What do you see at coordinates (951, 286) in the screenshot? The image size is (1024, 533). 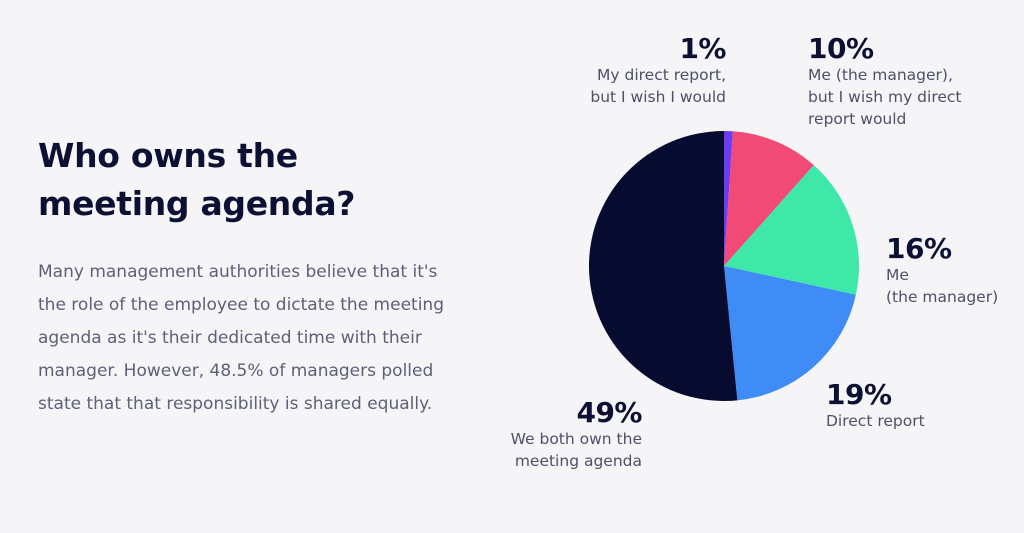 I see `slice-text-3: Me (the manager)` at bounding box center [951, 286].